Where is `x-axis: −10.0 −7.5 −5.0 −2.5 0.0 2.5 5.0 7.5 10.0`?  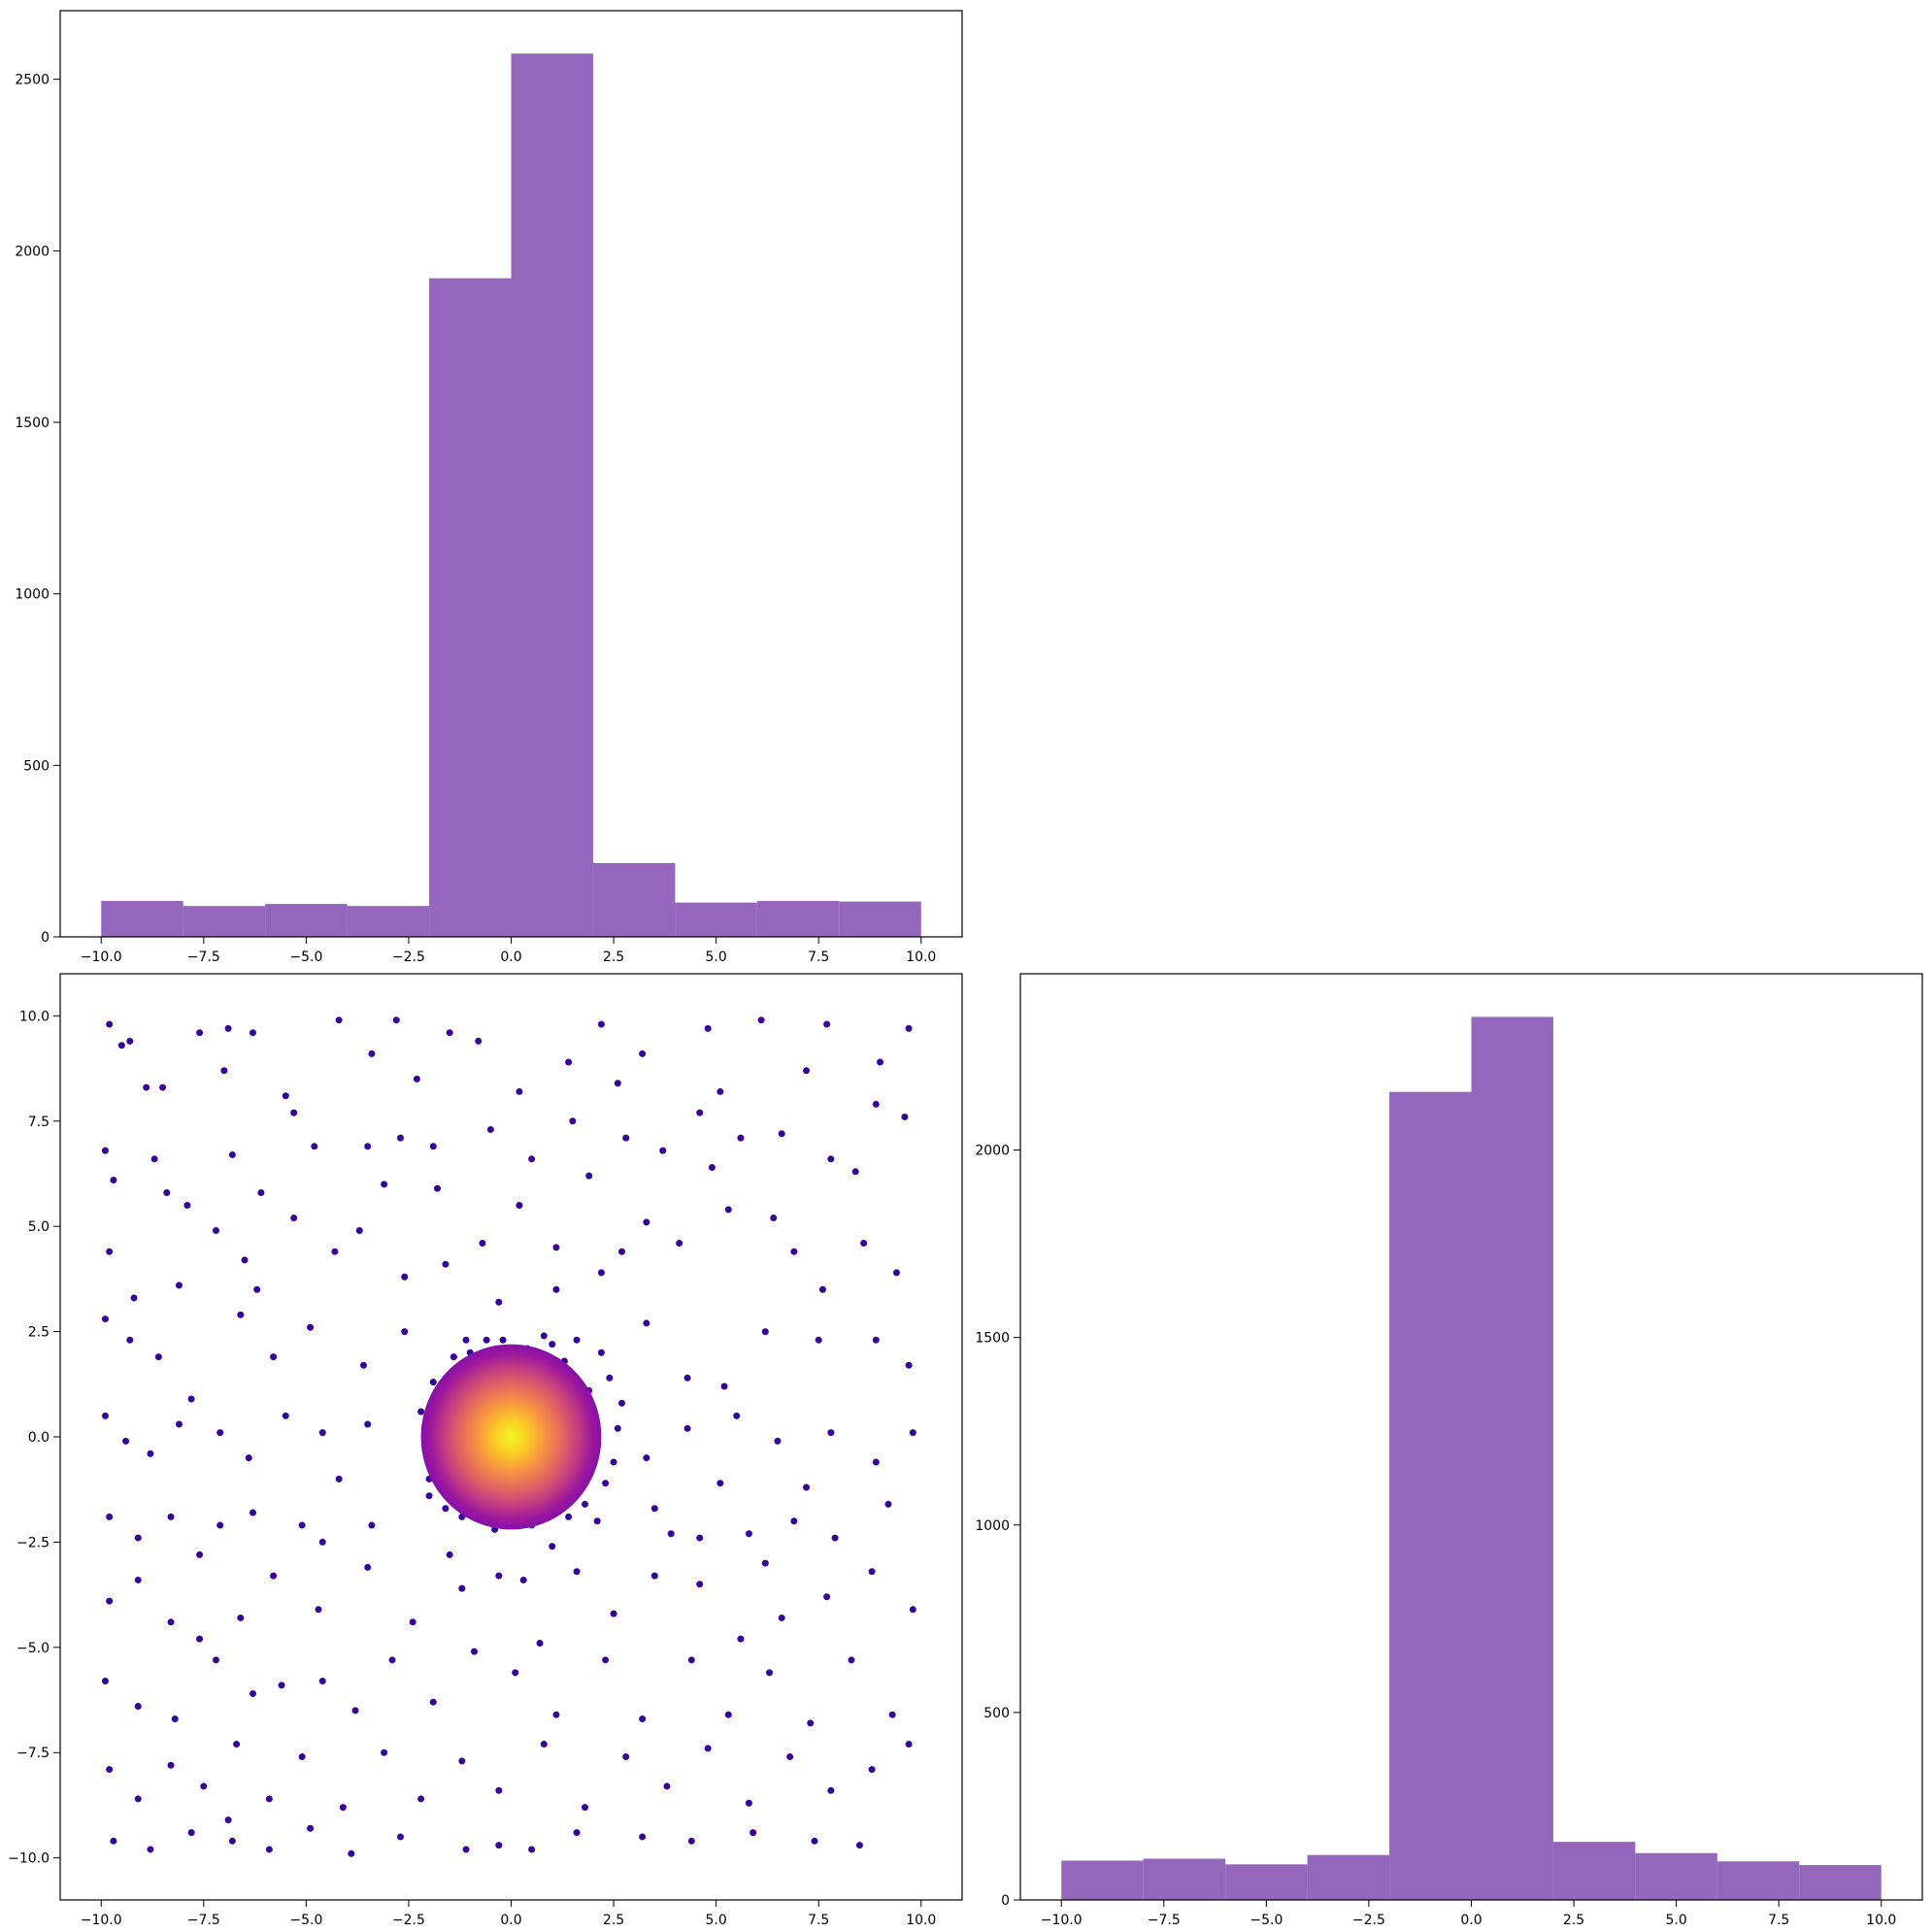 x-axis: −10.0 −7.5 −5.0 −2.5 0.0 2.5 5.0 7.5 10.0 is located at coordinates (1468, 1914).